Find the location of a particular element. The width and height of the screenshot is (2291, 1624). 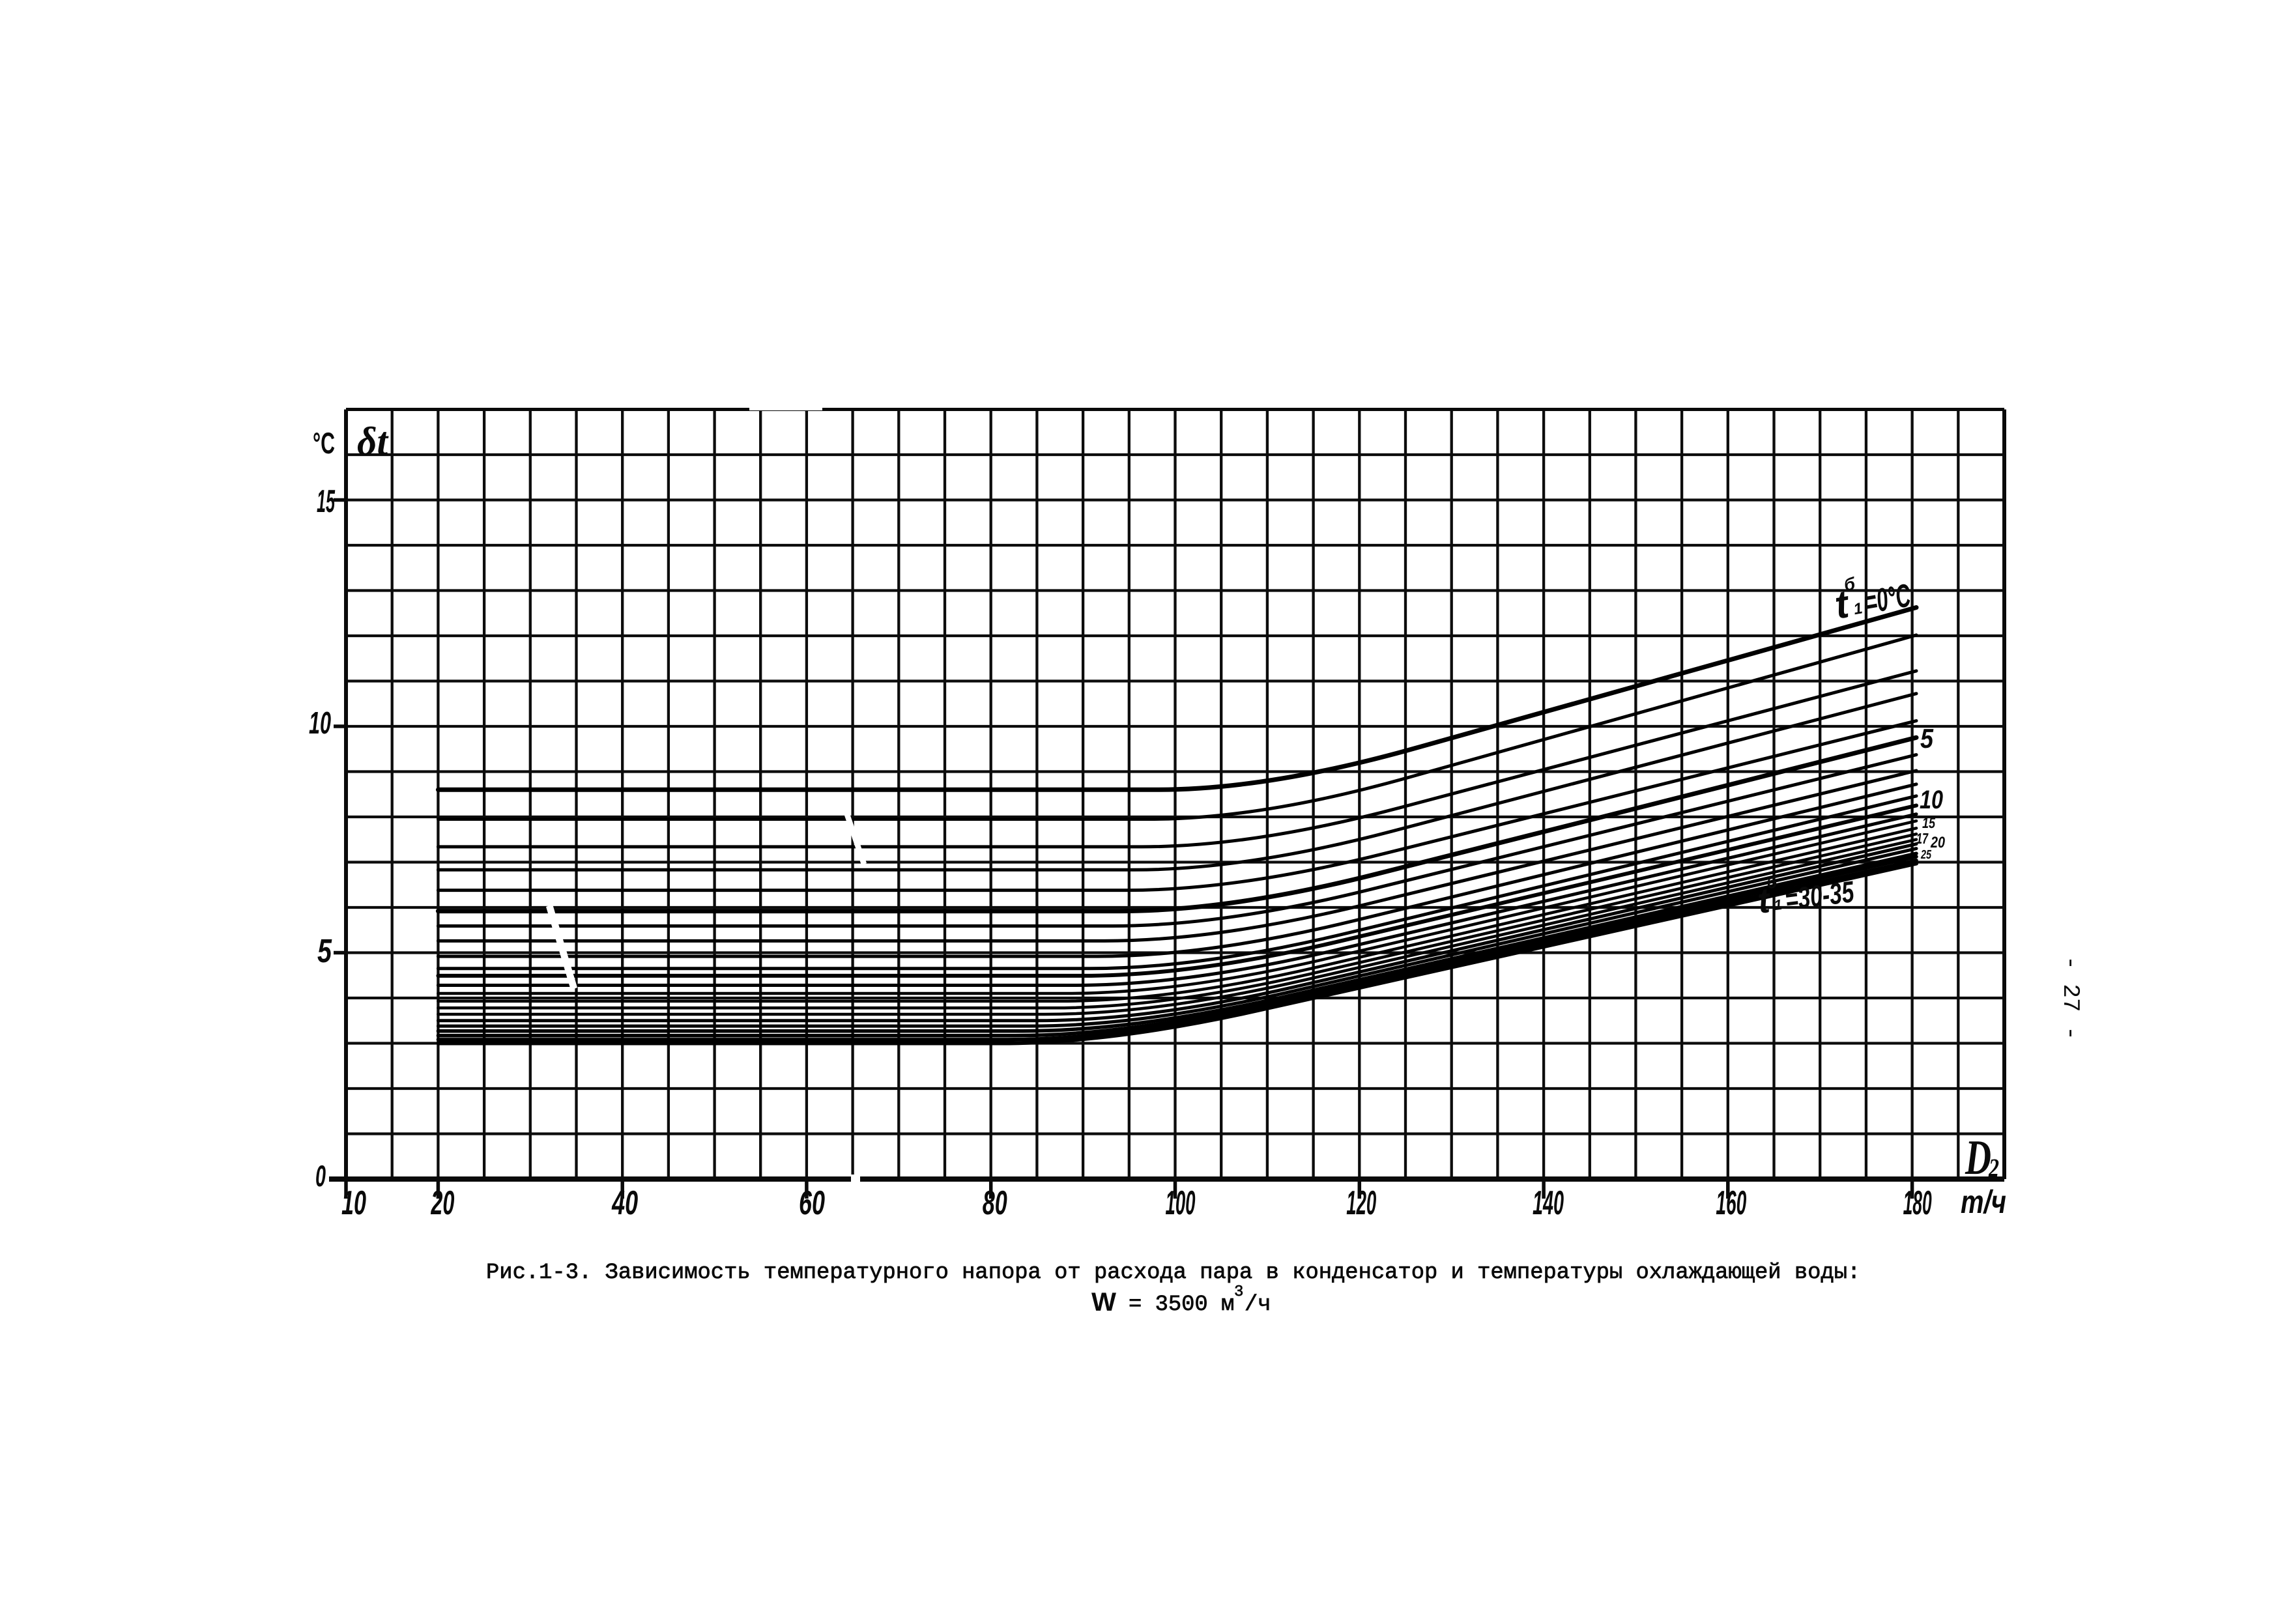

svg-text: 180 is located at coordinates (1917, 1203).